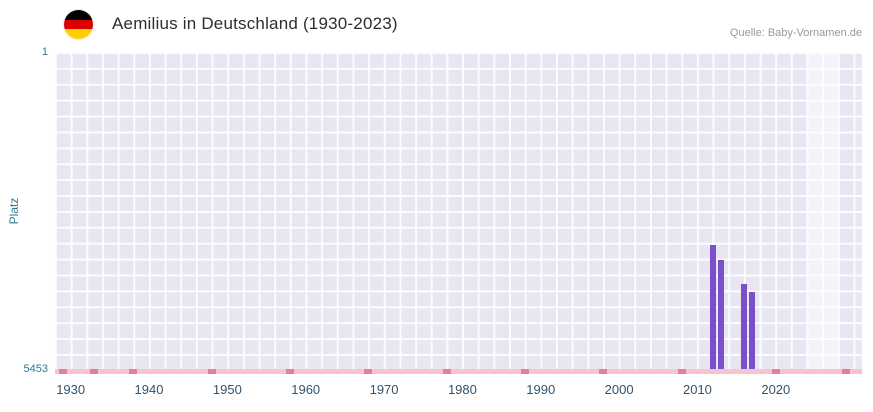 Image resolution: width=873 pixels, height=412 pixels. What do you see at coordinates (776, 389) in the screenshot?
I see `x-tick-2020: 2020` at bounding box center [776, 389].